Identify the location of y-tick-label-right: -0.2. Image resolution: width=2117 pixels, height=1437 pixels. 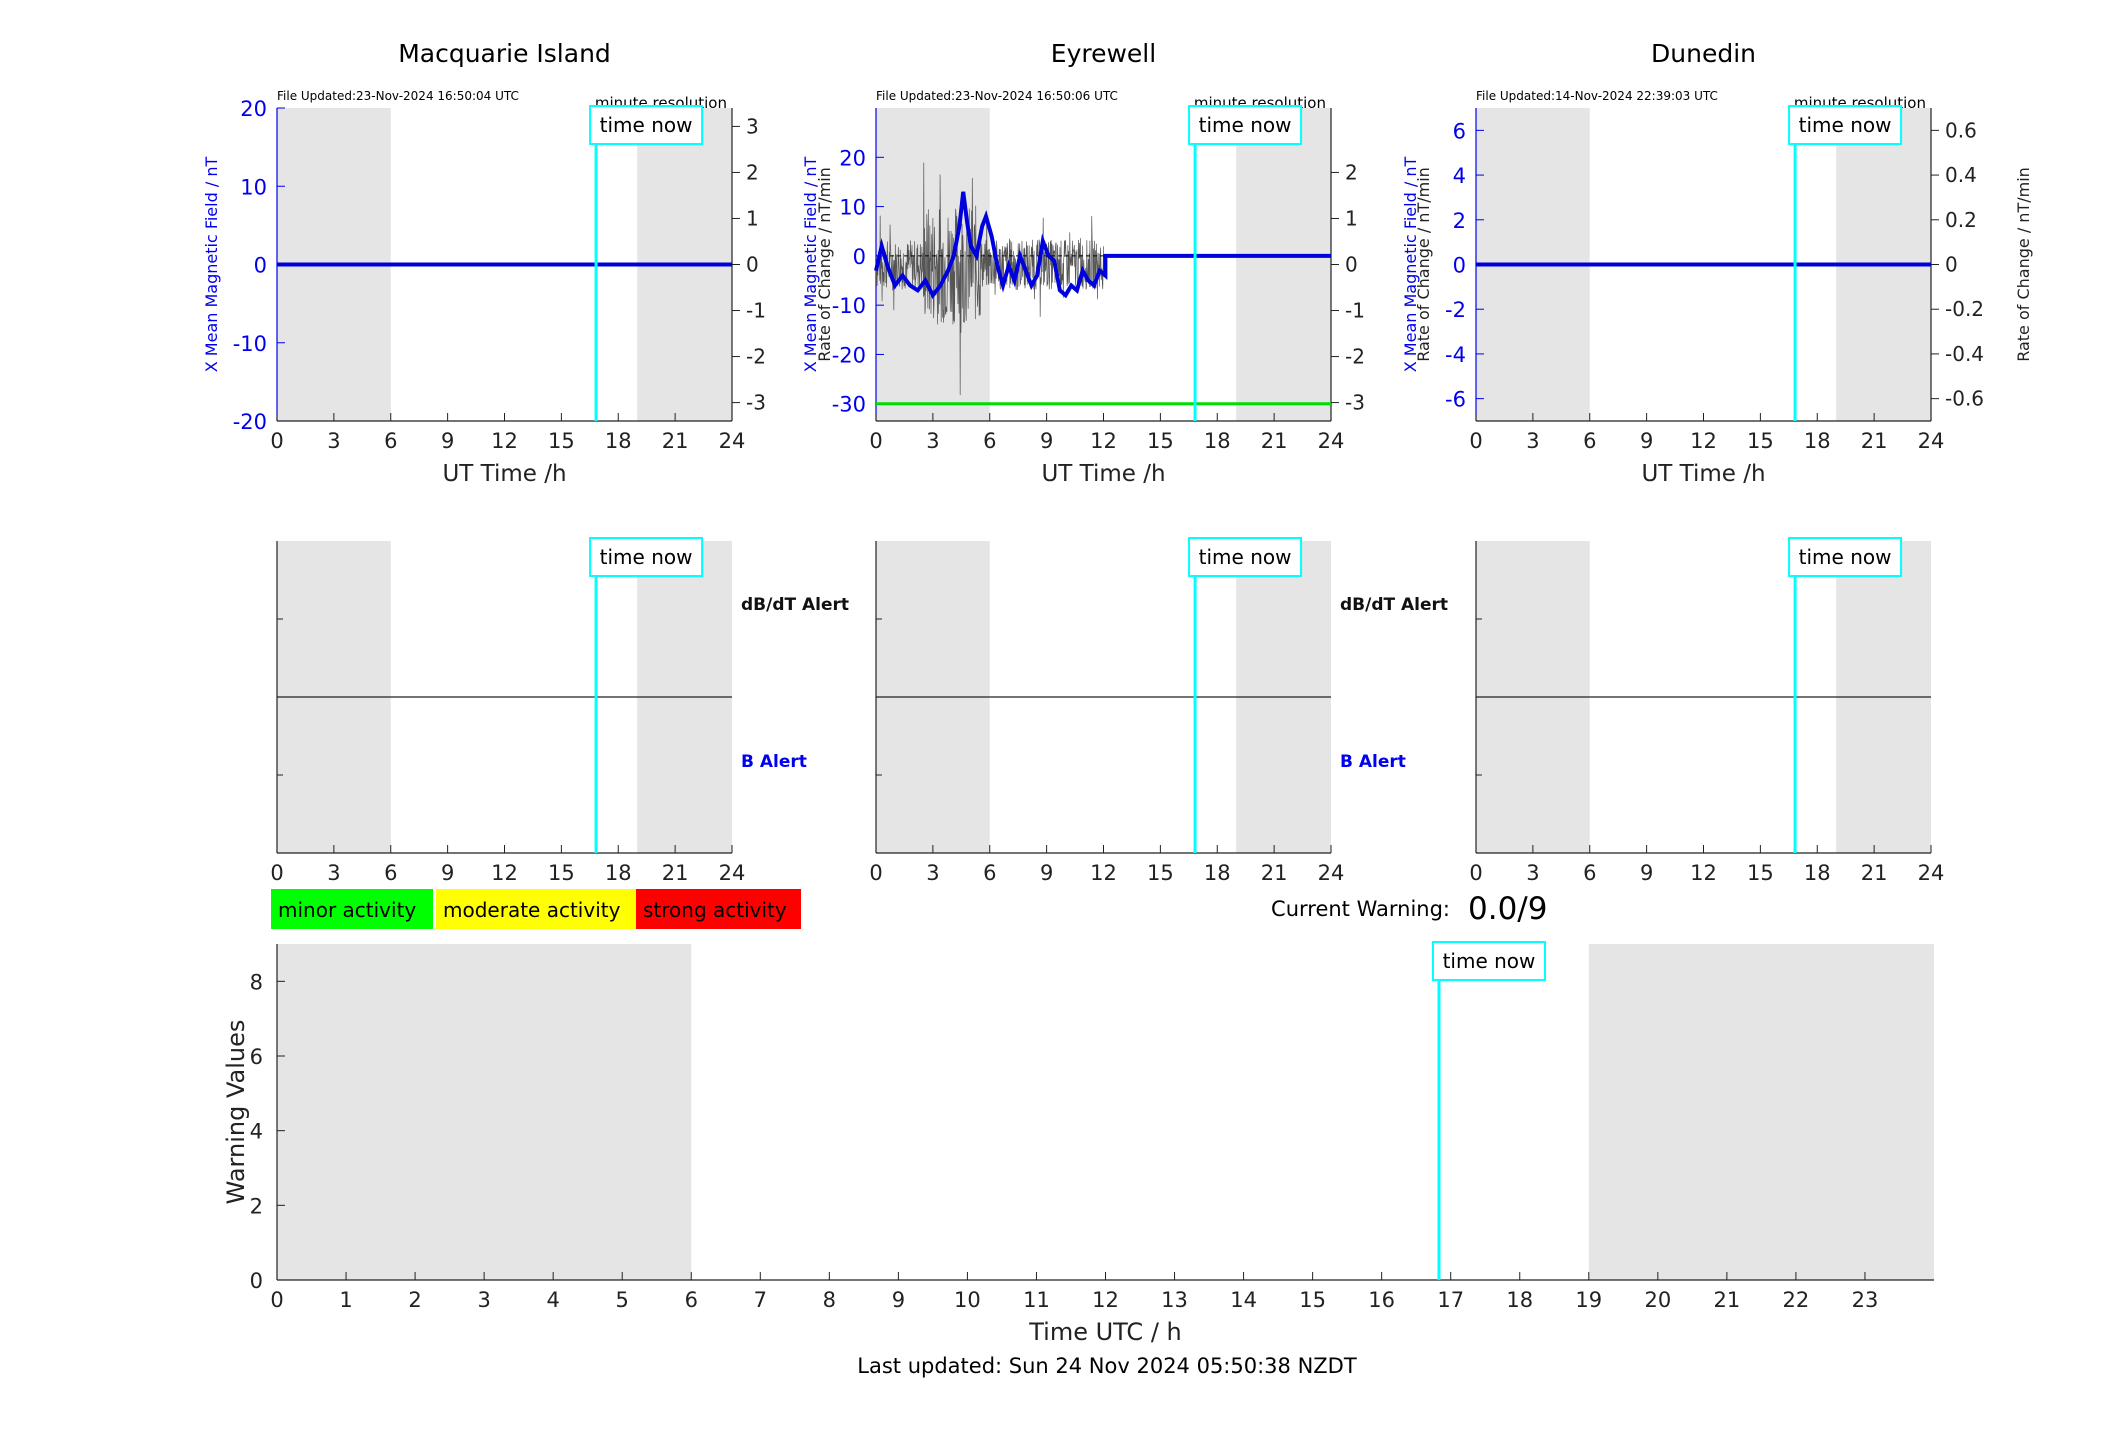
(1964, 309).